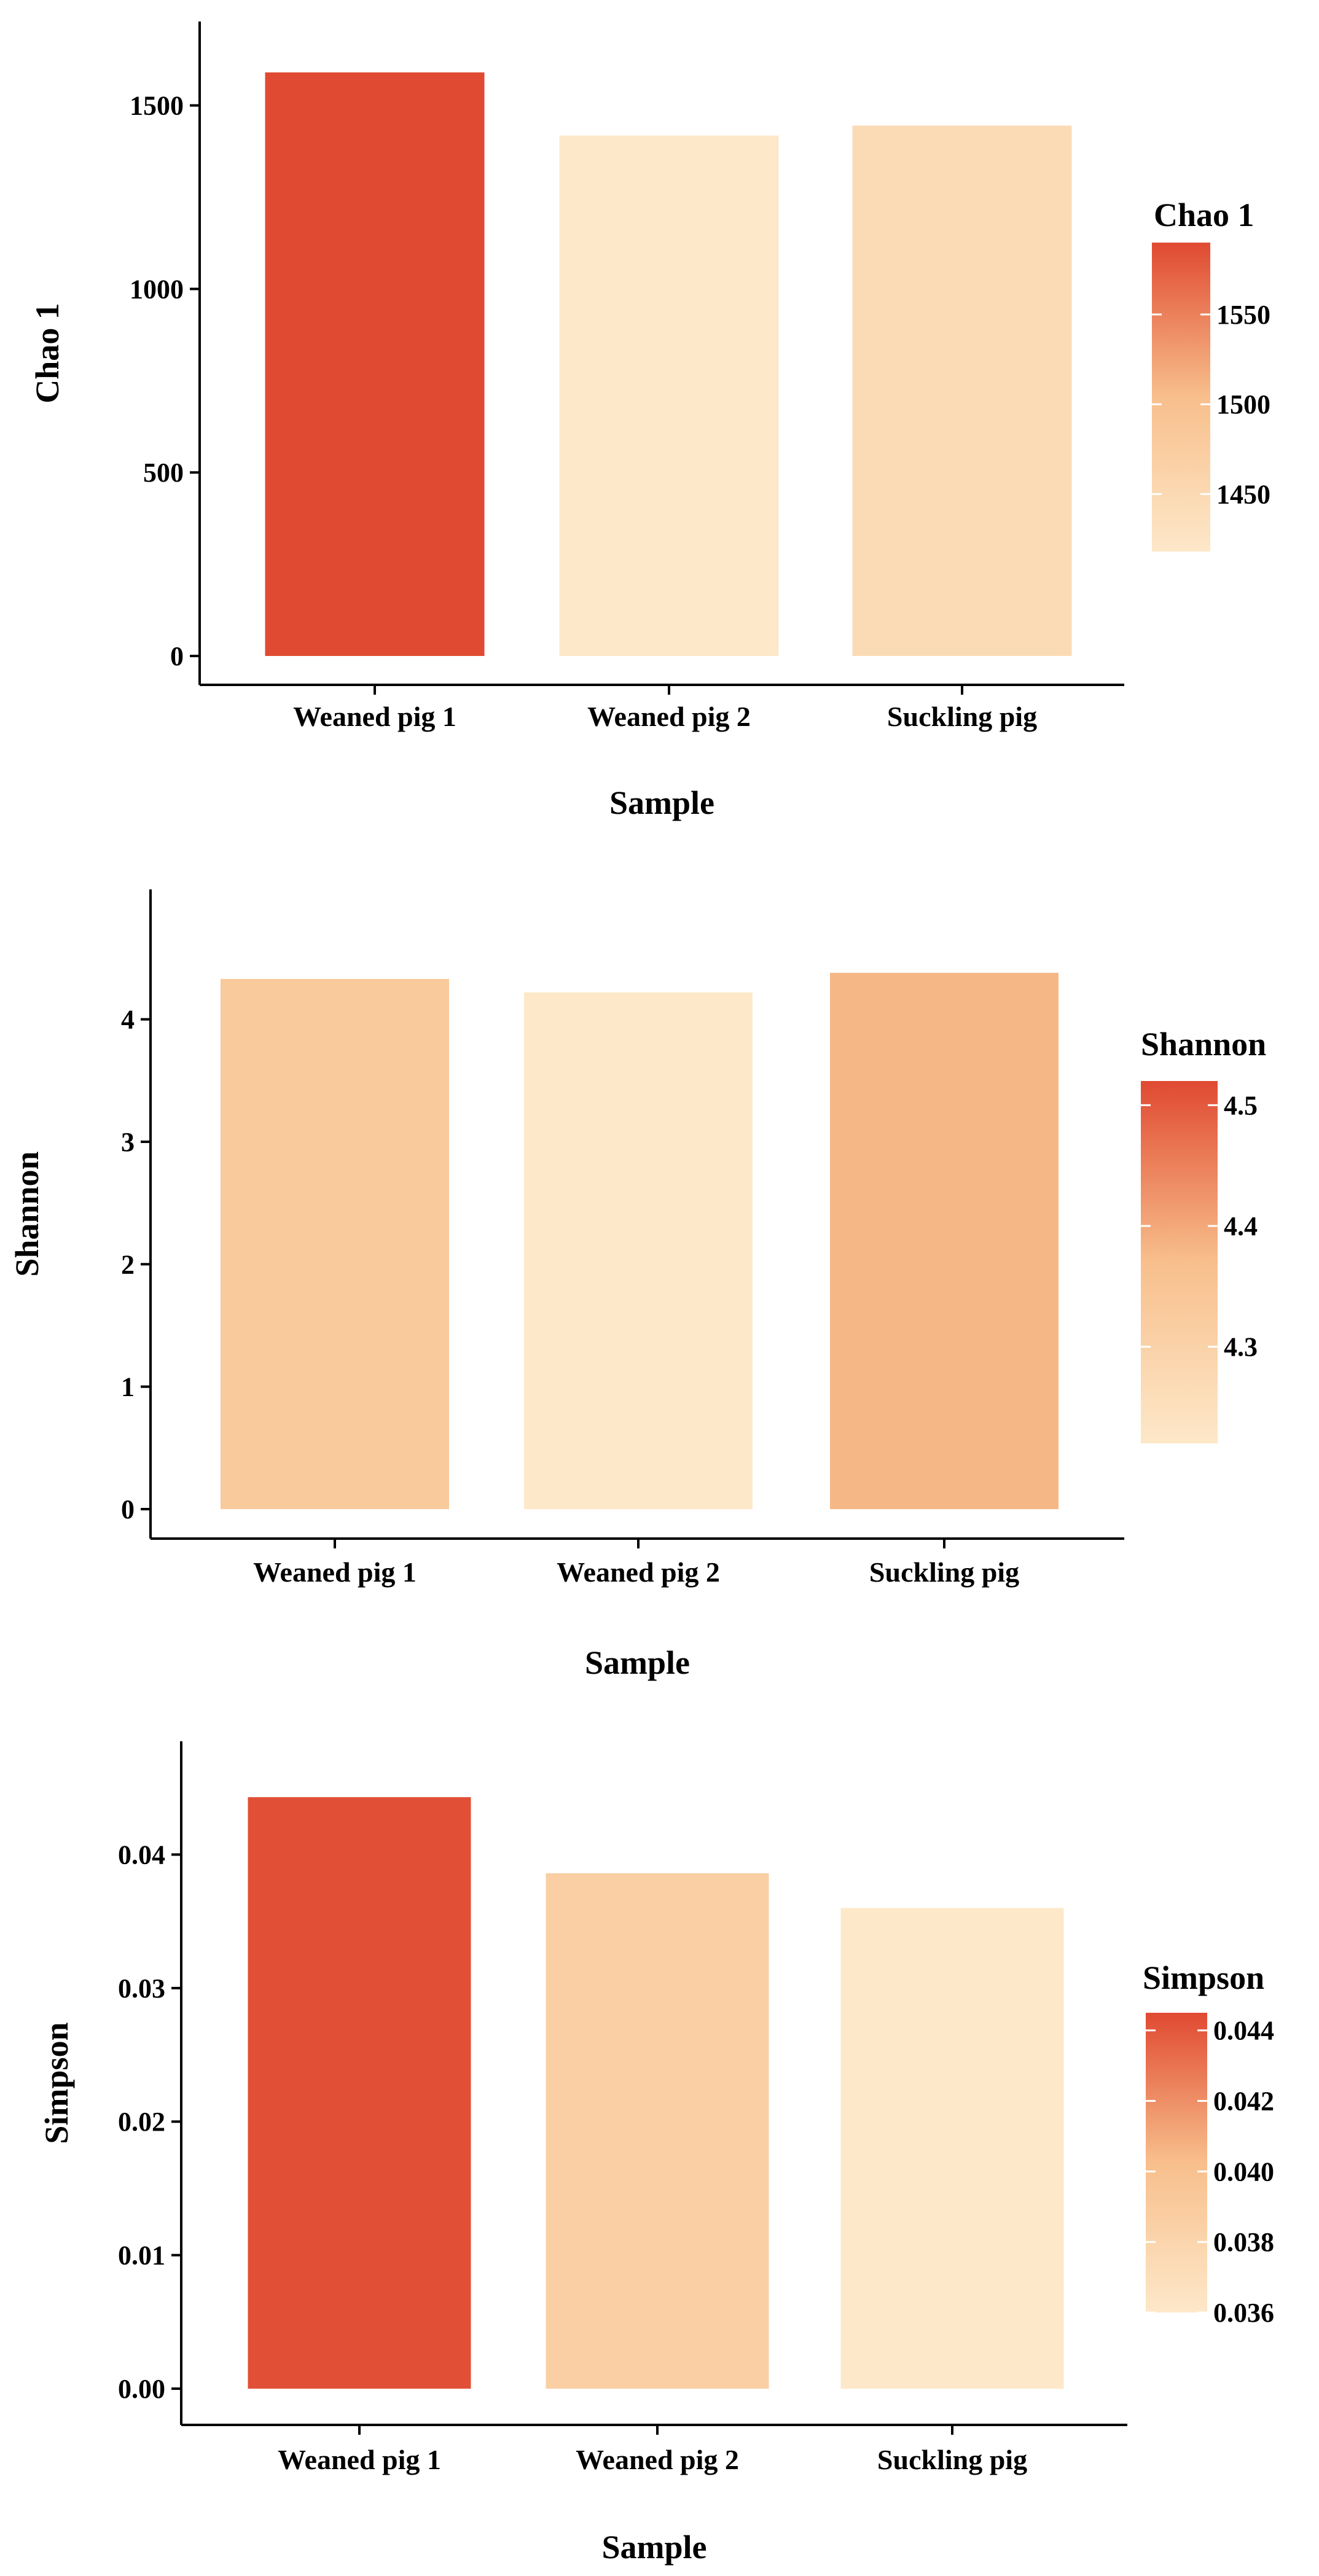 The image size is (1319, 2576). I want to click on y-tick-label: 0.00, so click(141, 2389).